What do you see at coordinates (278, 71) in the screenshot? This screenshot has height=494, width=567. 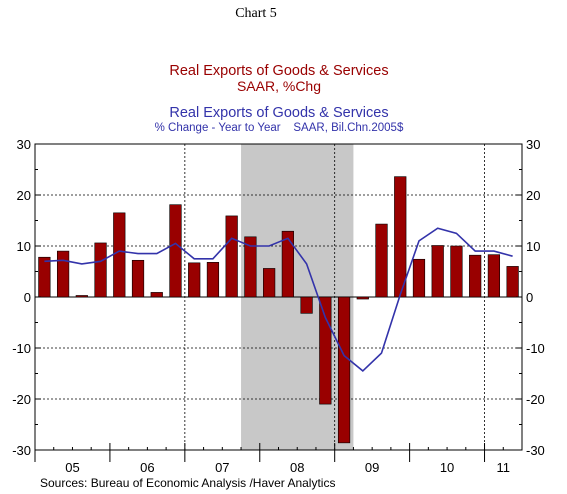 I see `bars-title: Real Exports of Goods & Services` at bounding box center [278, 71].